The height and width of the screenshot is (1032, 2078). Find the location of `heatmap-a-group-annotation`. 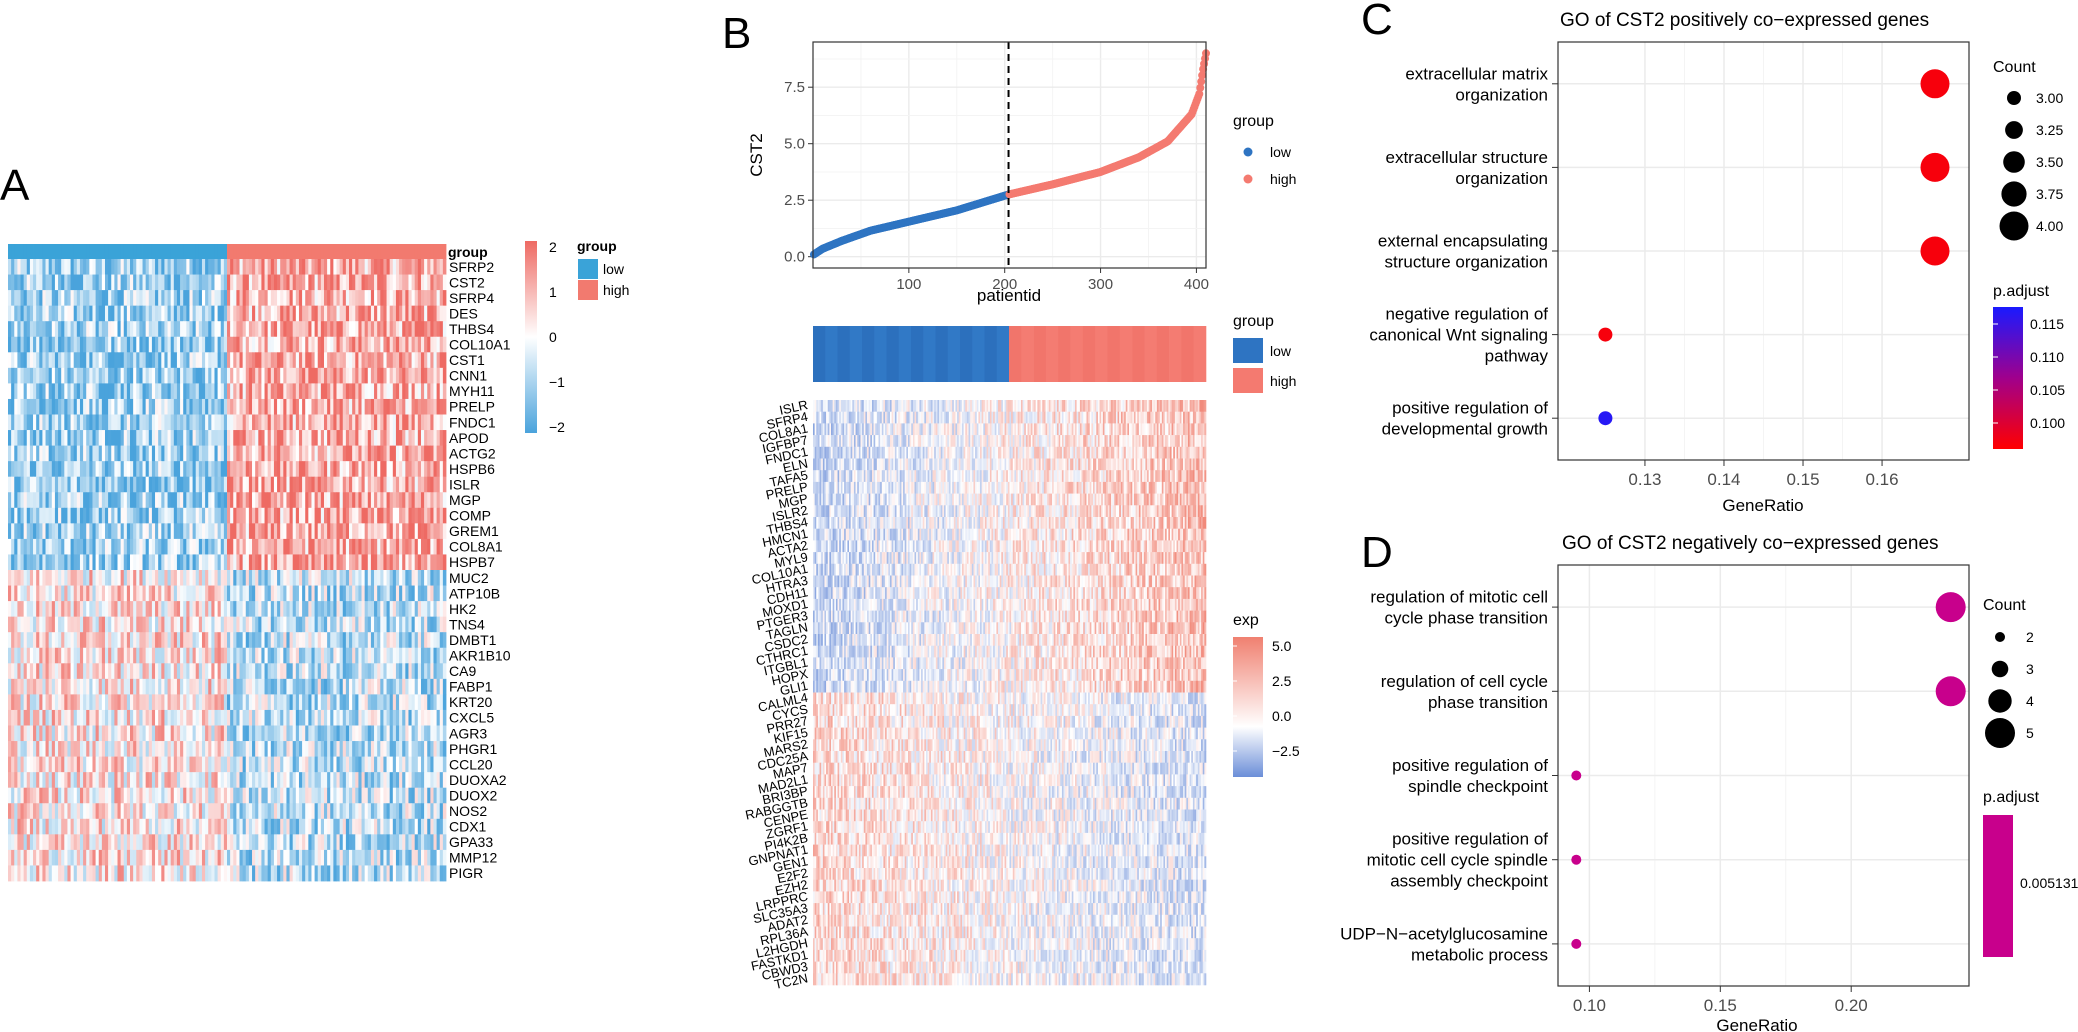

heatmap-a-group-annotation is located at coordinates (227, 252).